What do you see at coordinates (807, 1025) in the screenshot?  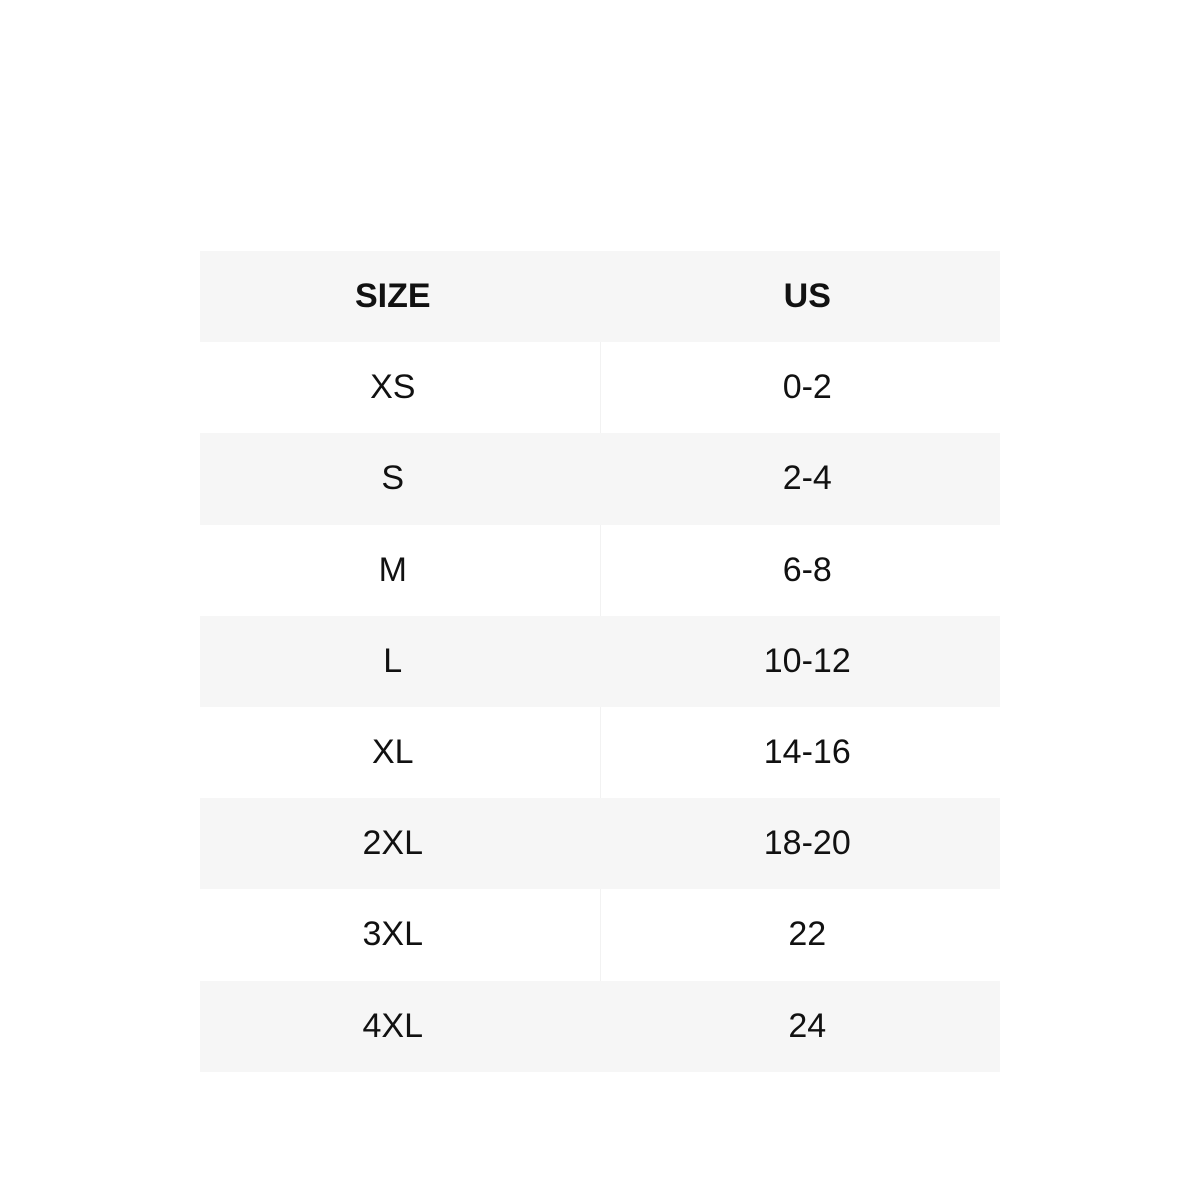 I see `us-value: 24` at bounding box center [807, 1025].